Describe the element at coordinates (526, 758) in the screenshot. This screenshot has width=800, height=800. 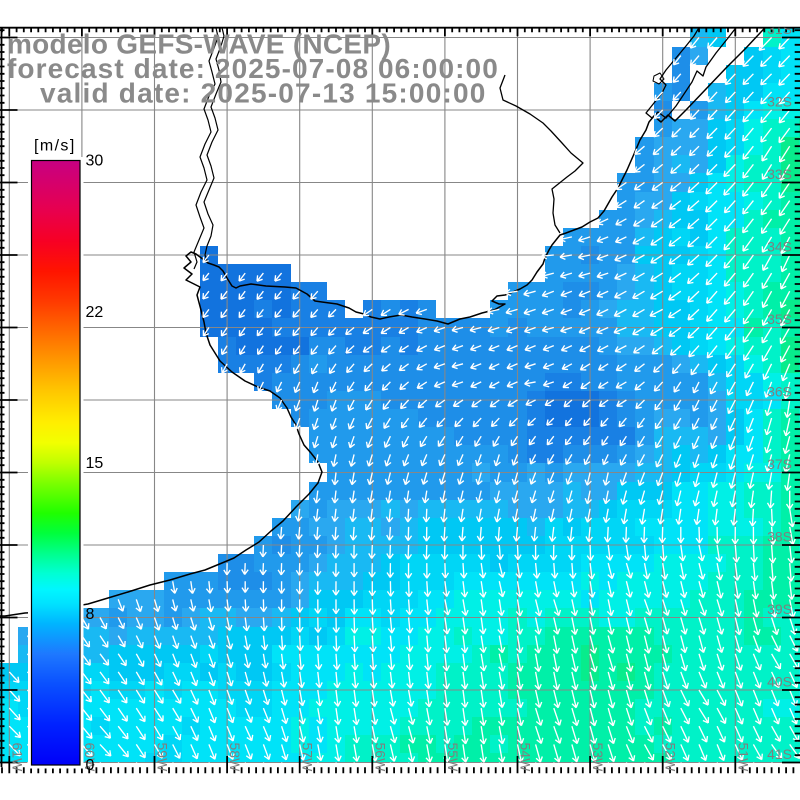
I see `svg-text: 54W` at that location.